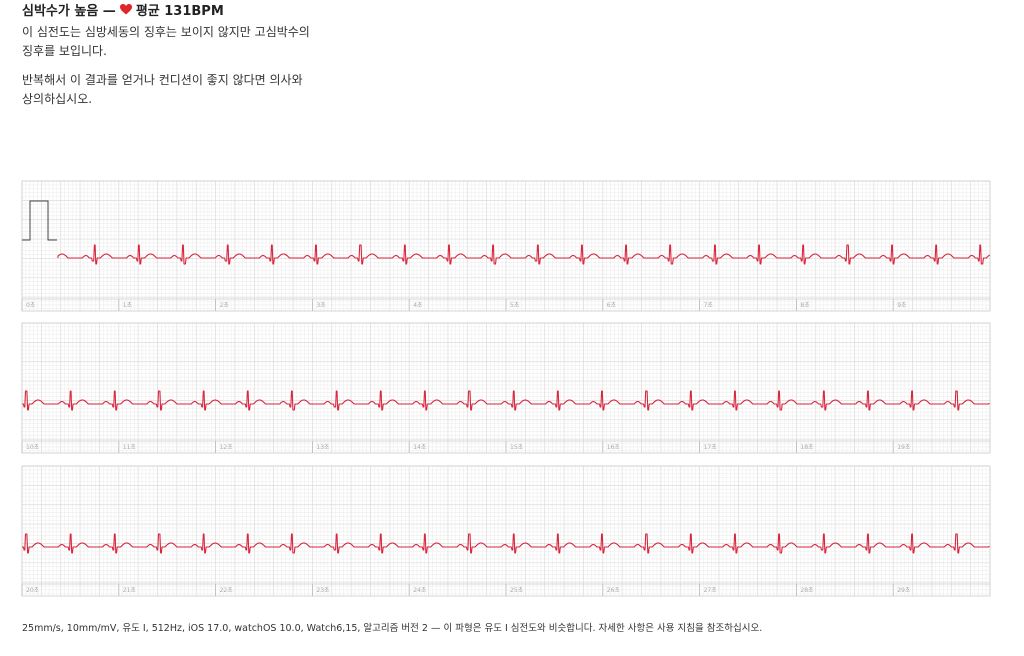 Image resolution: width=1024 pixels, height=656 pixels. What do you see at coordinates (130, 447) in the screenshot?
I see `time-label: 11초` at bounding box center [130, 447].